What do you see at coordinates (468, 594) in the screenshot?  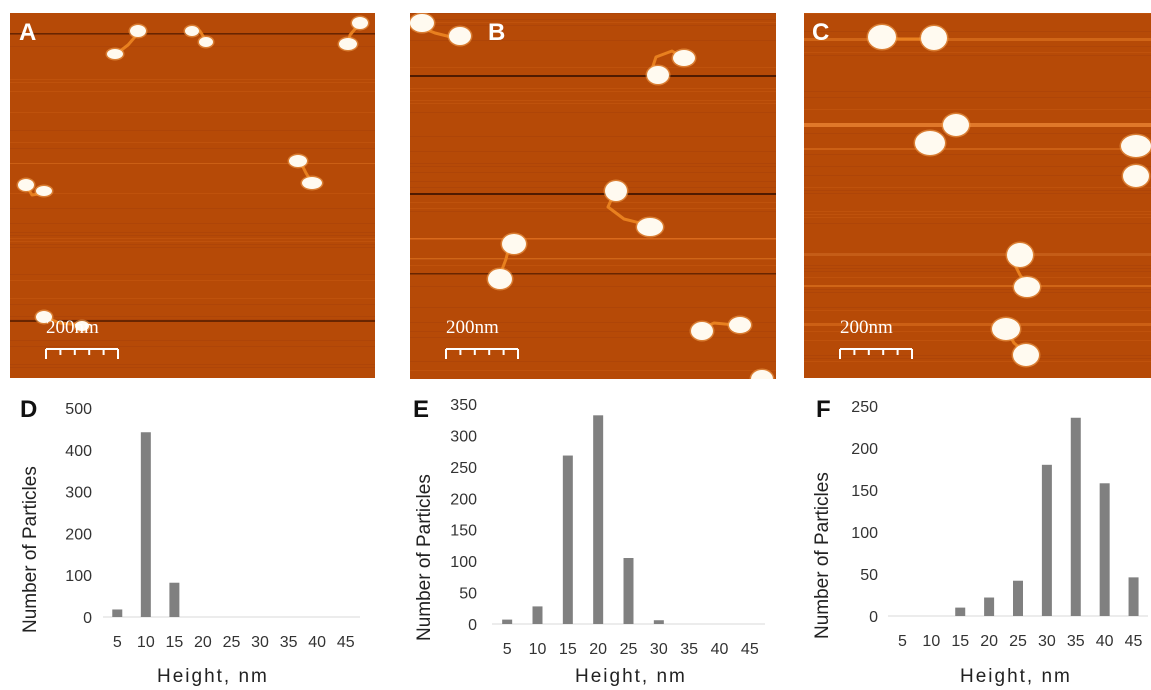 I see `y-tick-label-e: 50` at bounding box center [468, 594].